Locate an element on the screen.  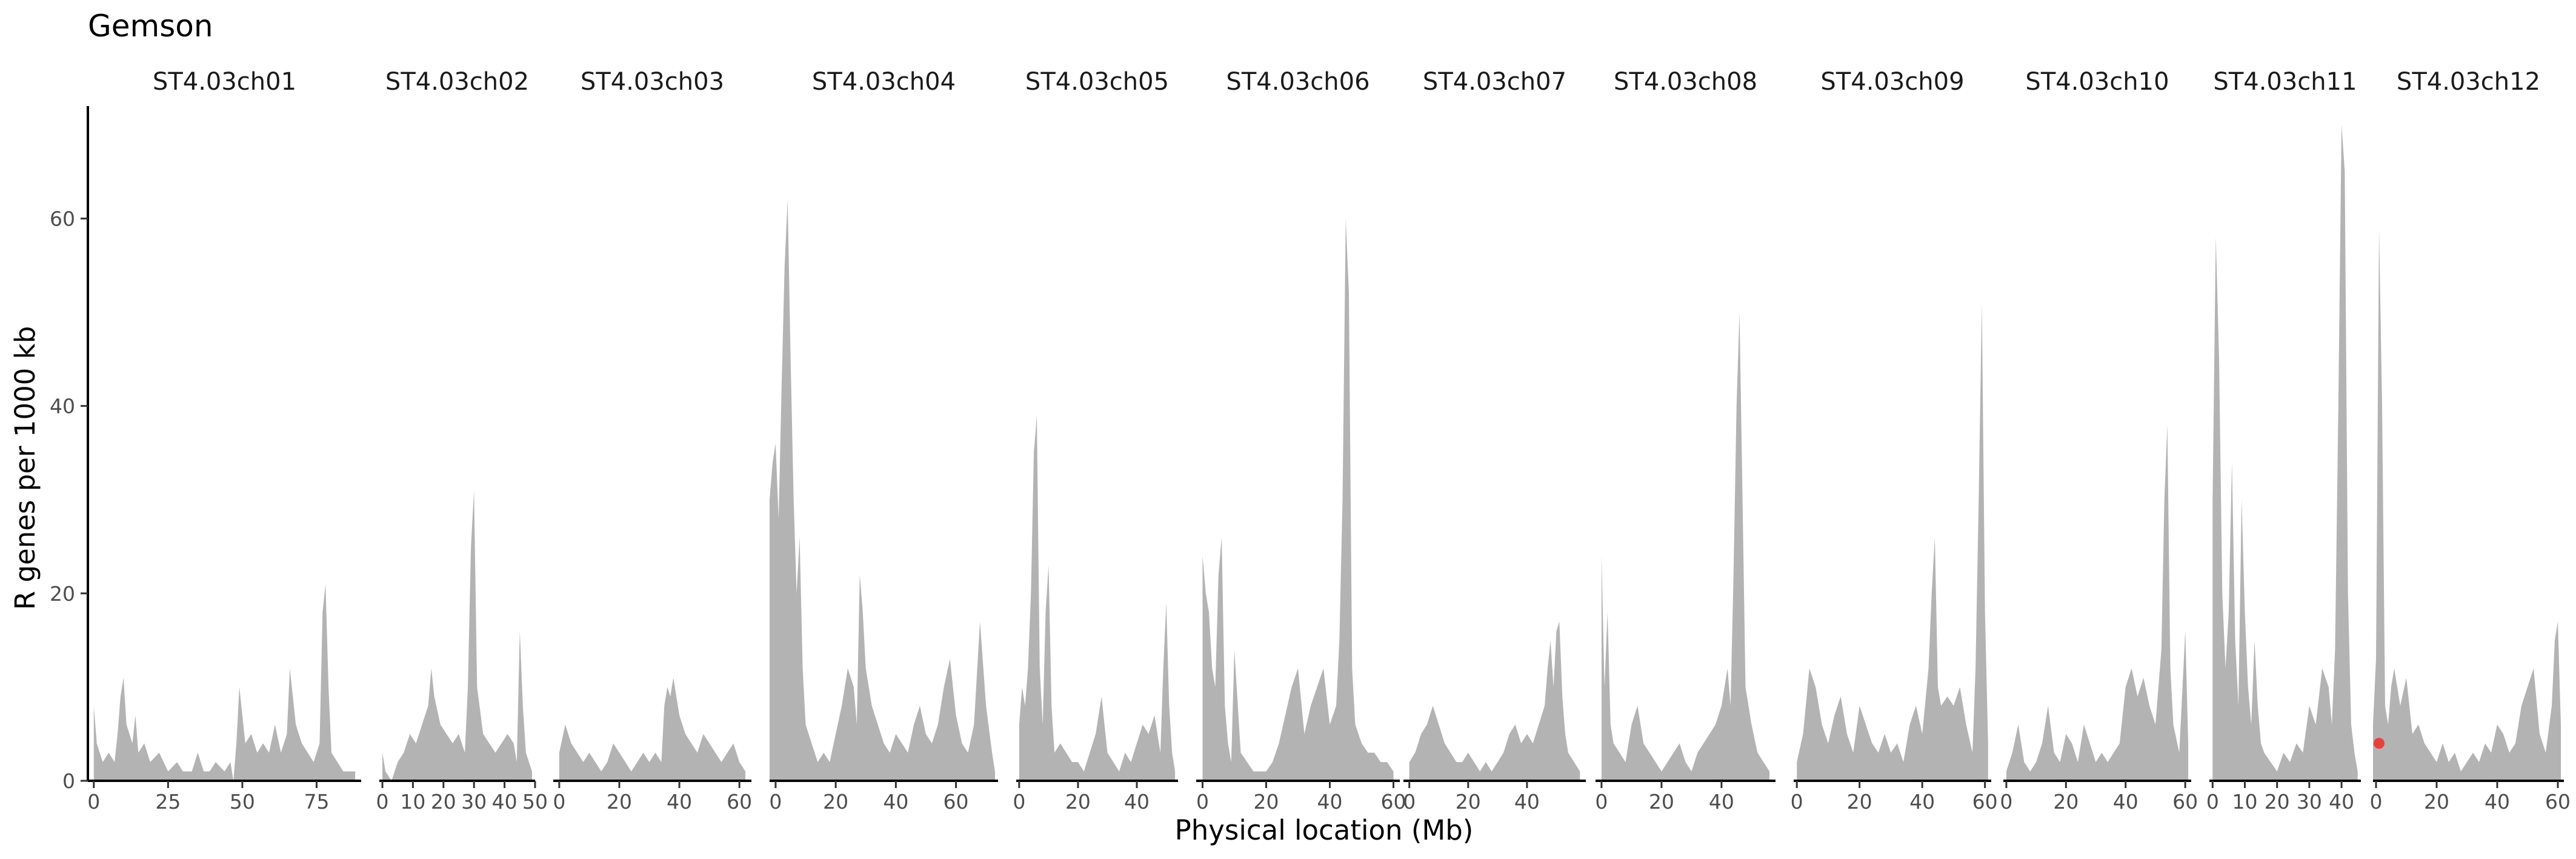
panel-ST4.03ch06: ST4.03ch06 0 20 40 60 is located at coordinates (1301, 441).